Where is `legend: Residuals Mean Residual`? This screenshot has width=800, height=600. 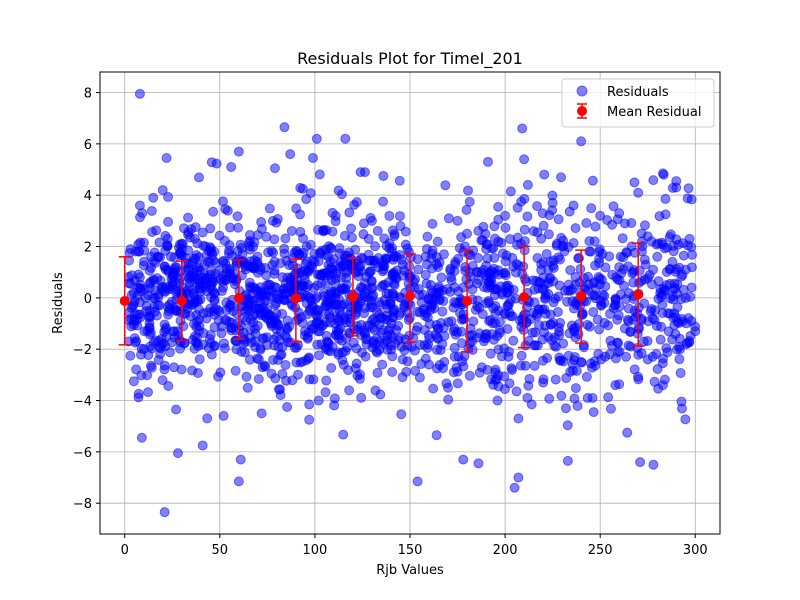 legend: Residuals Mean Residual is located at coordinates (638, 103).